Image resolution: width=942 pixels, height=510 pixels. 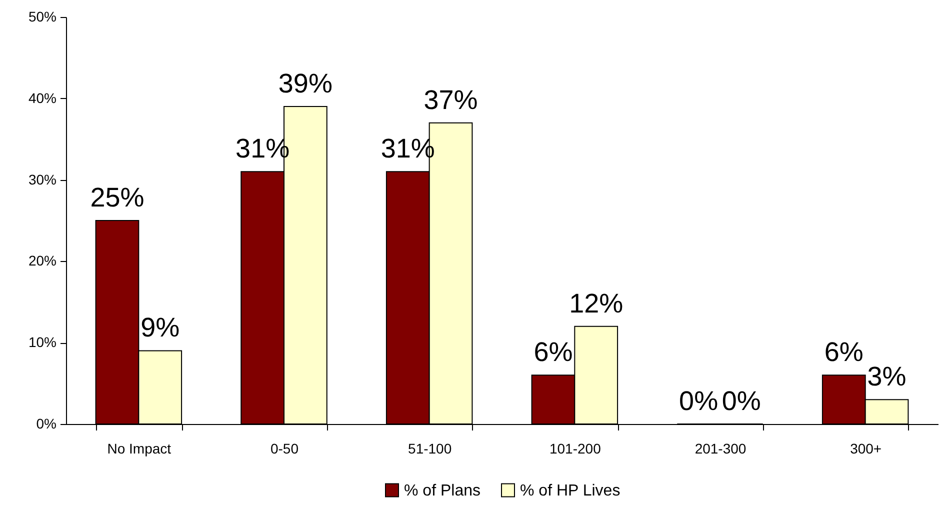 I want to click on data-label: 3%, so click(x=886, y=377).